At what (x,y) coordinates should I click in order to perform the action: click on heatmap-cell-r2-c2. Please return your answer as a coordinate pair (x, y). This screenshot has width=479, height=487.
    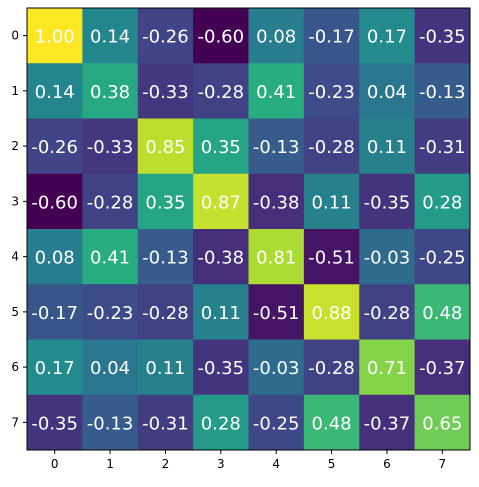
    Looking at the image, I should click on (165, 146).